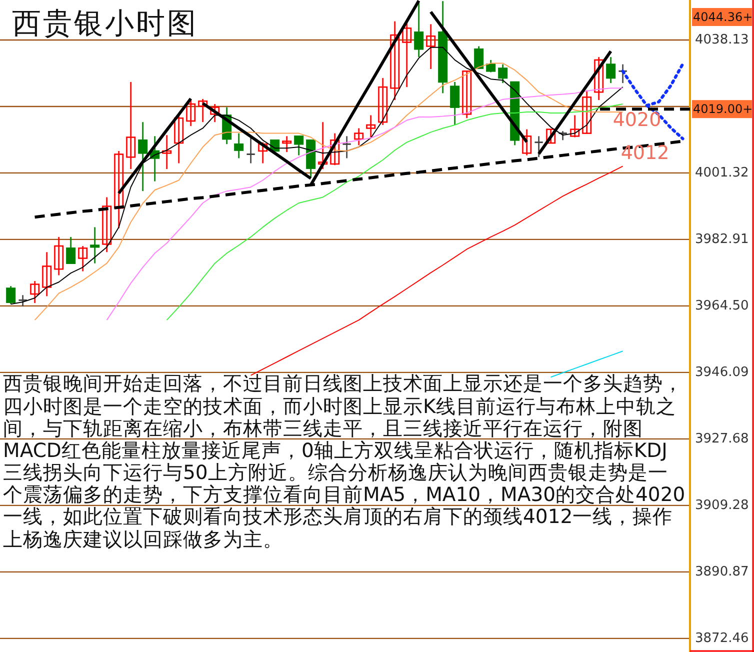 The height and width of the screenshot is (652, 754). I want to click on price-box: 4019.00+, so click(722, 109).